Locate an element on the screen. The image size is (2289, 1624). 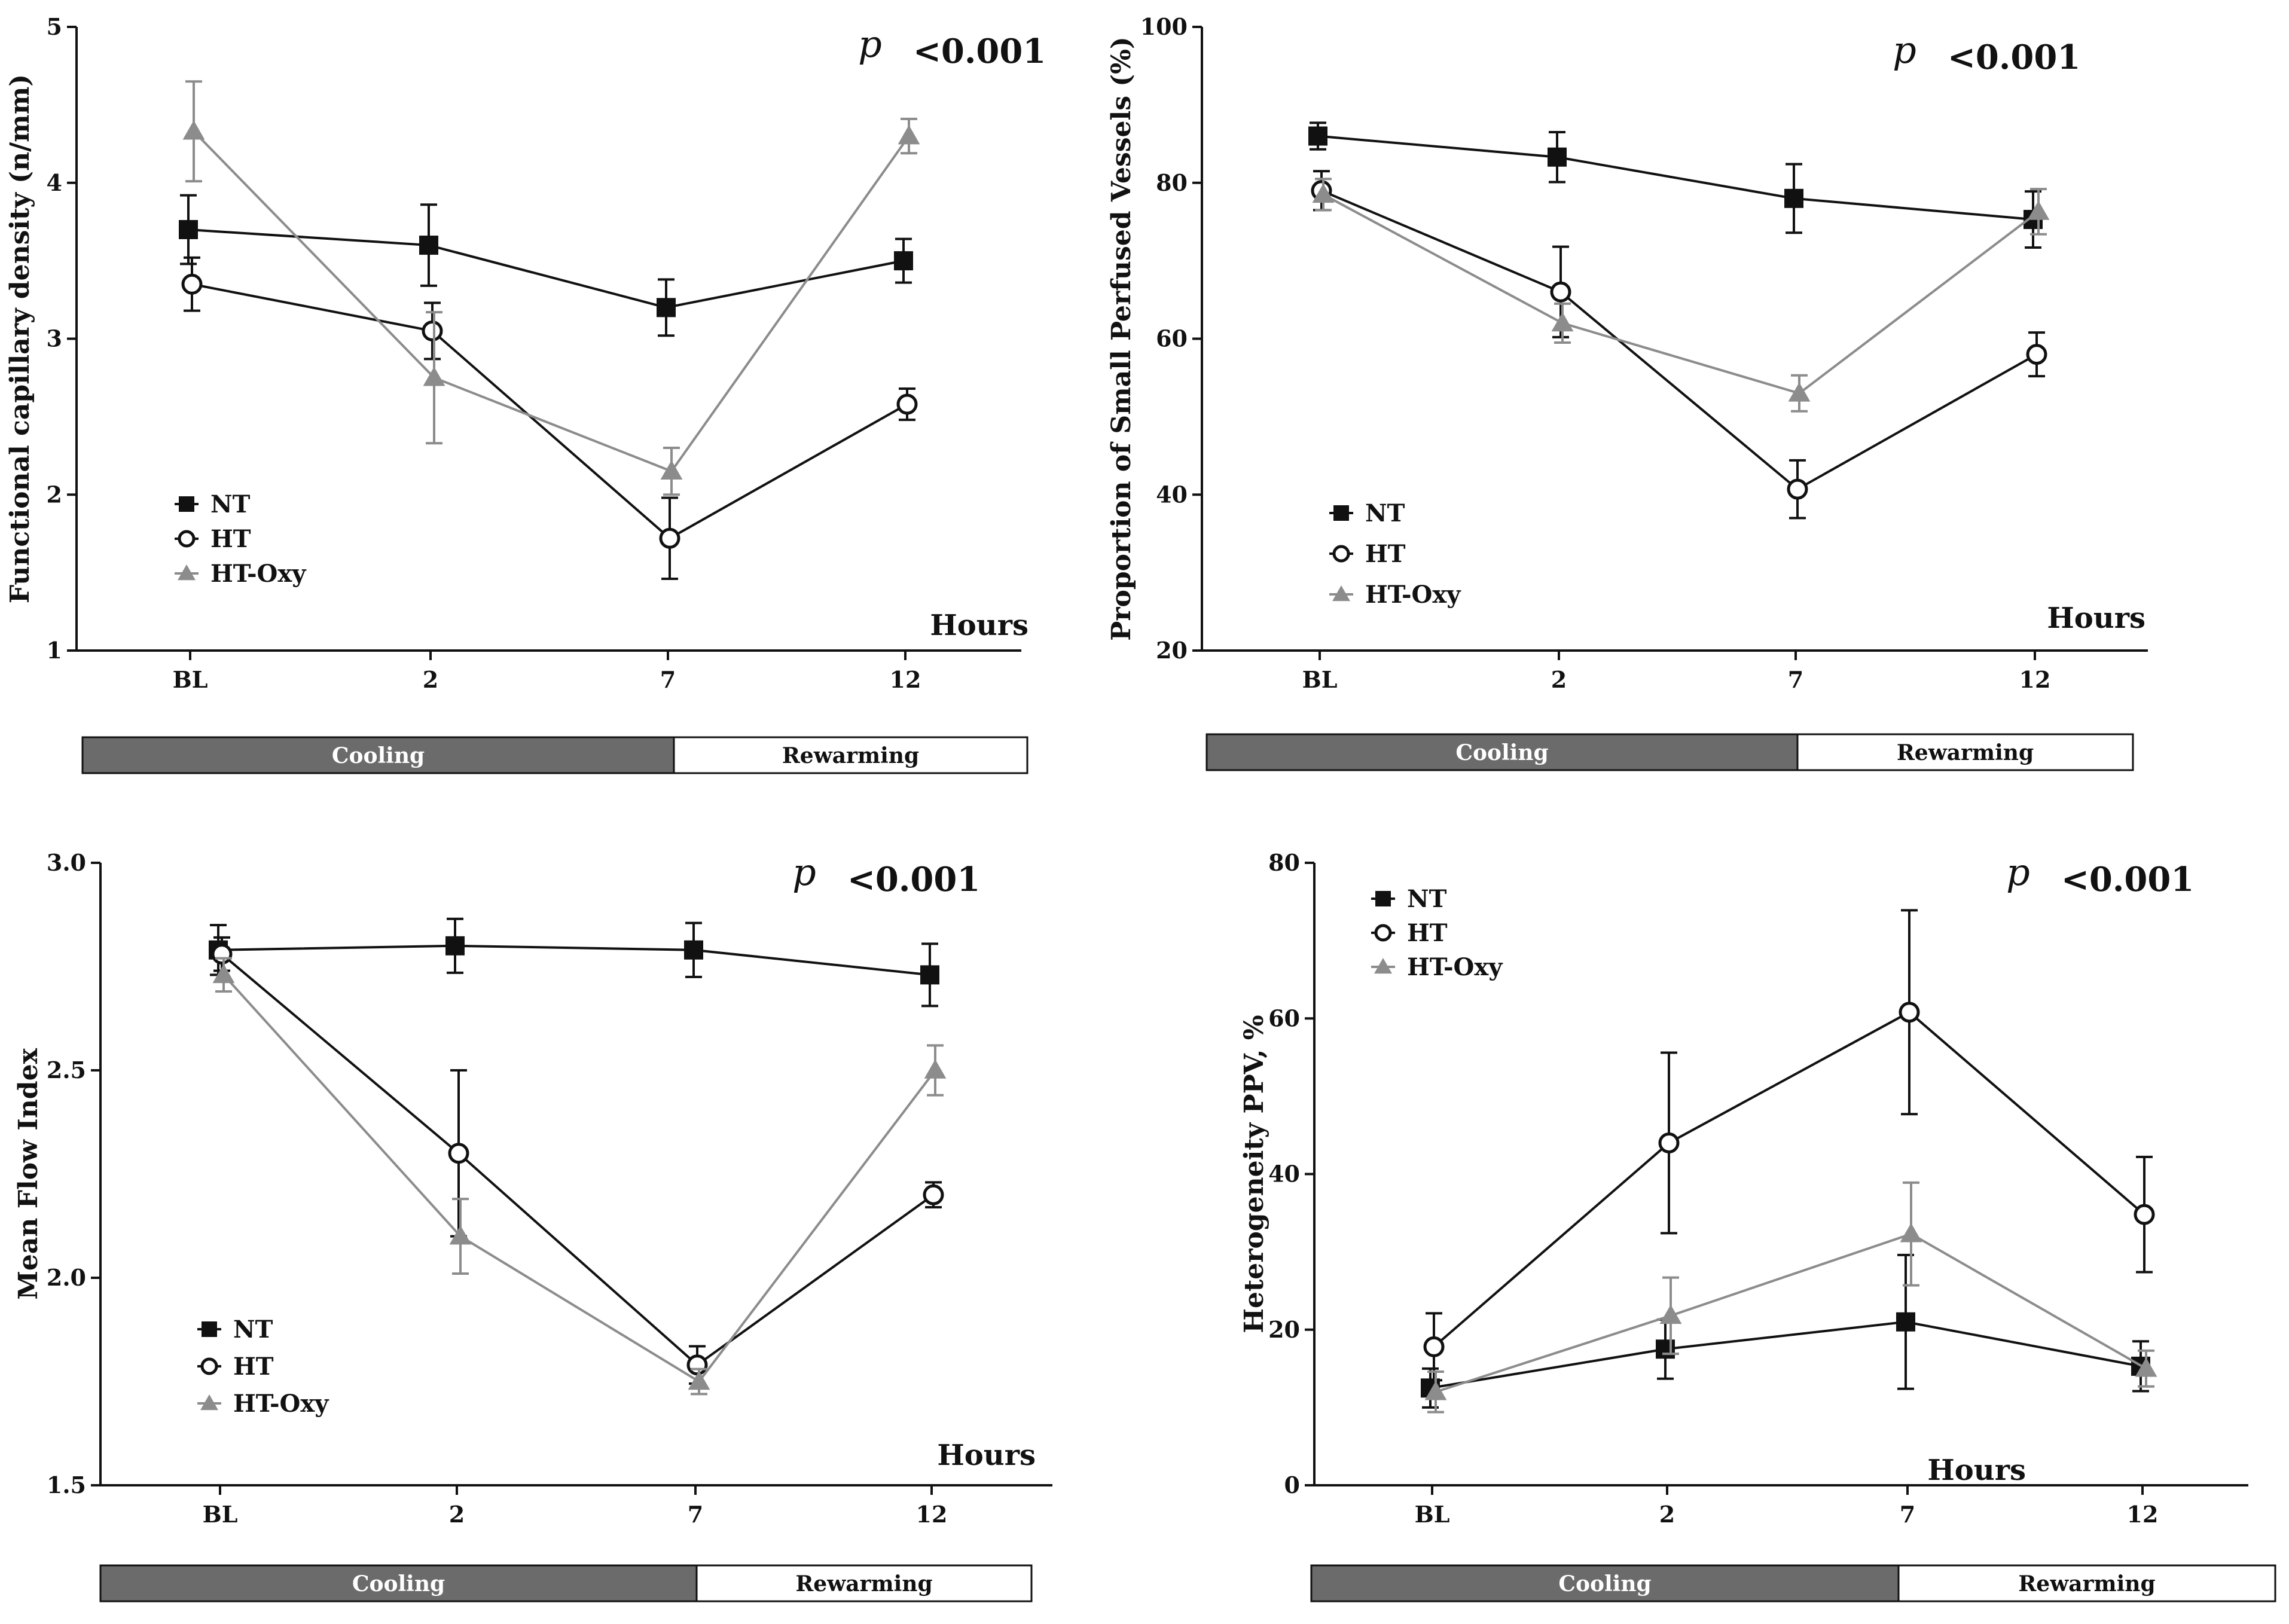
y-axis-label: Functional capillary density (n/mm) is located at coordinates (20, 338).